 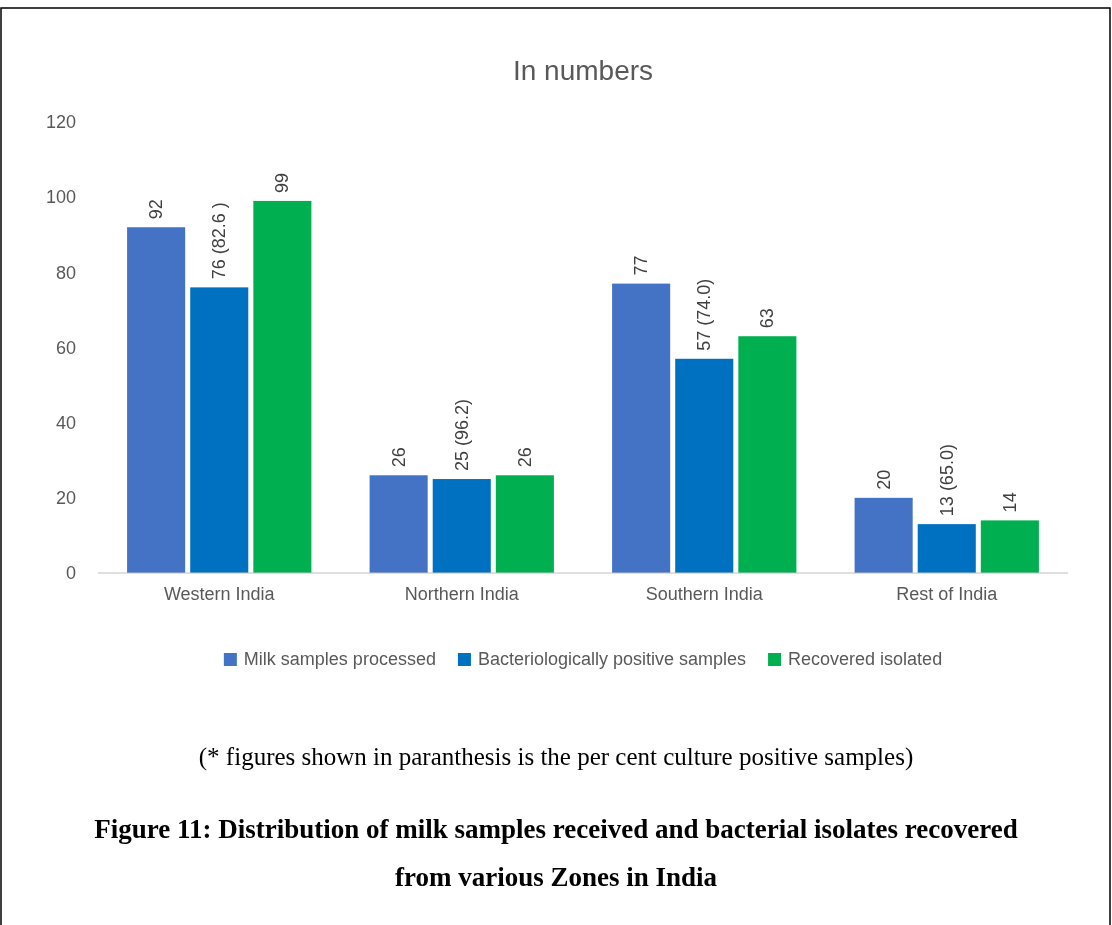 I want to click on data-label: 99, so click(x=282, y=182).